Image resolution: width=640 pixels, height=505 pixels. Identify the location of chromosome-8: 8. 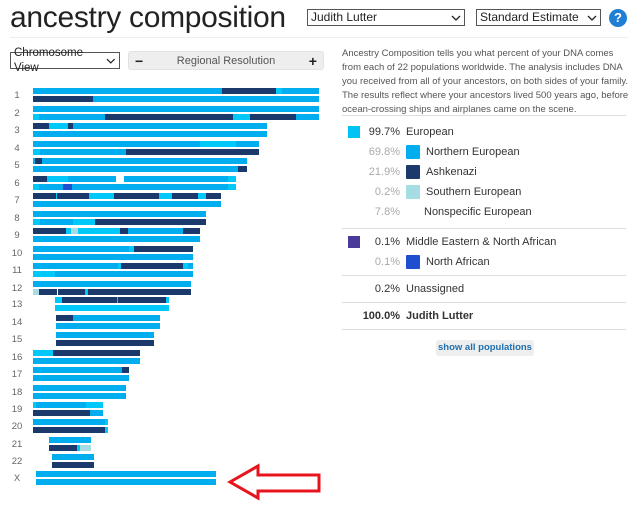
(167, 219).